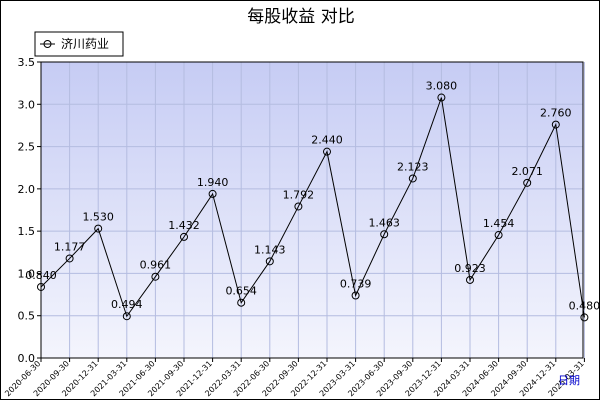  What do you see at coordinates (27, 104) in the screenshot?
I see `y-tick-label: 3.0` at bounding box center [27, 104].